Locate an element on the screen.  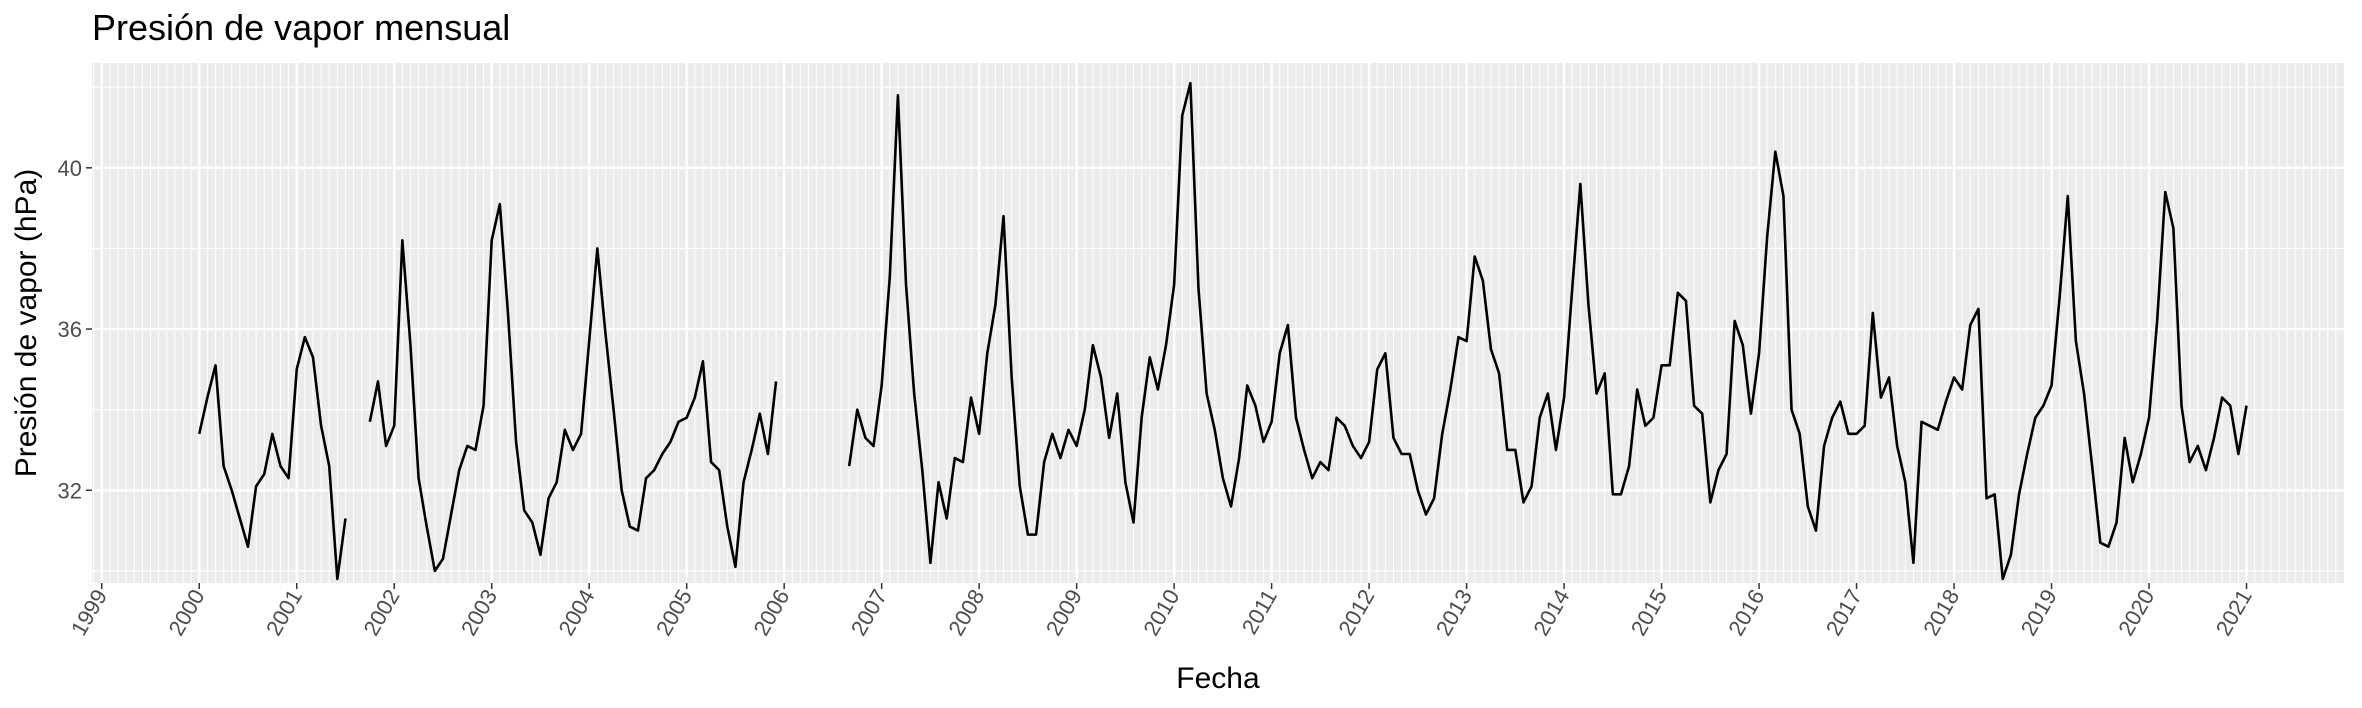
x-tick-label: 2001 is located at coordinates (284, 612).